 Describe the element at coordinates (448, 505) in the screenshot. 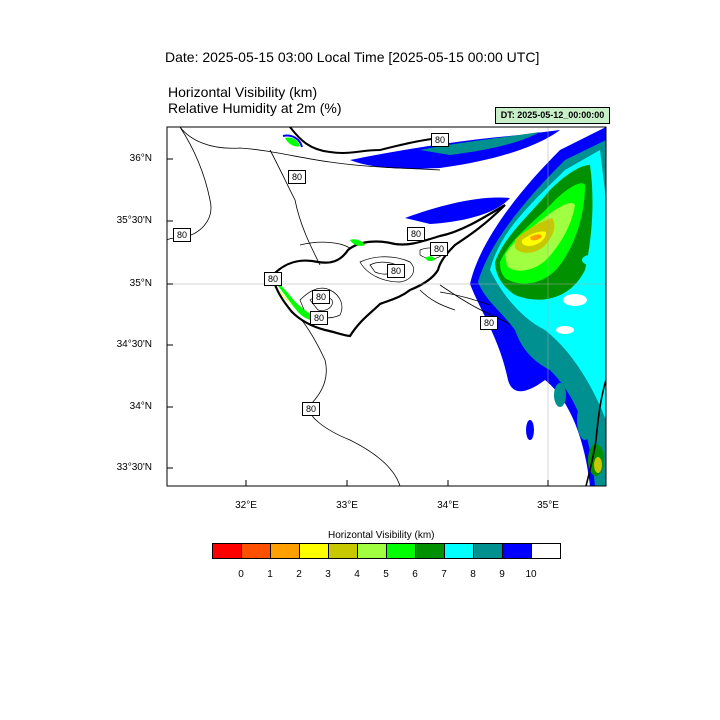

I see `lon-label: 34°E` at that location.